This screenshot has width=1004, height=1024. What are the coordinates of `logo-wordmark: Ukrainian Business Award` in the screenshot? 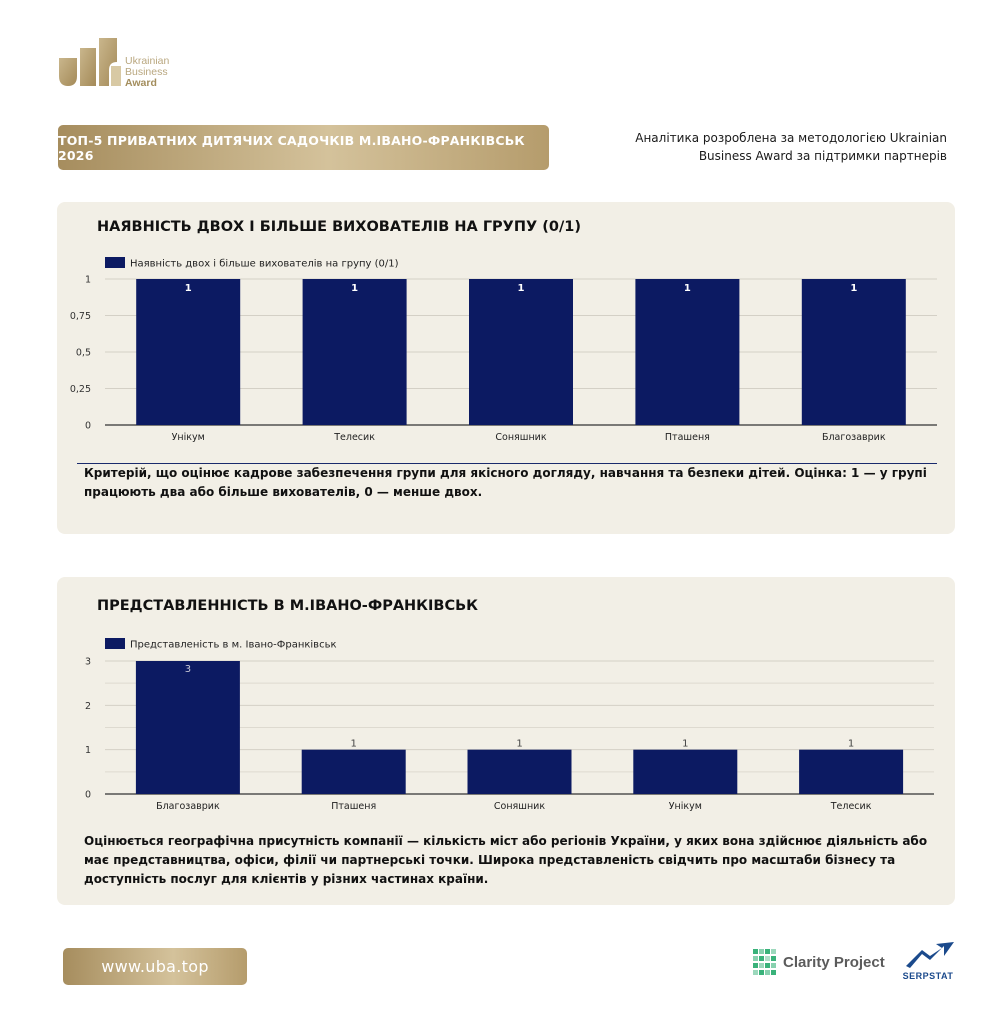 It's located at (147, 72).